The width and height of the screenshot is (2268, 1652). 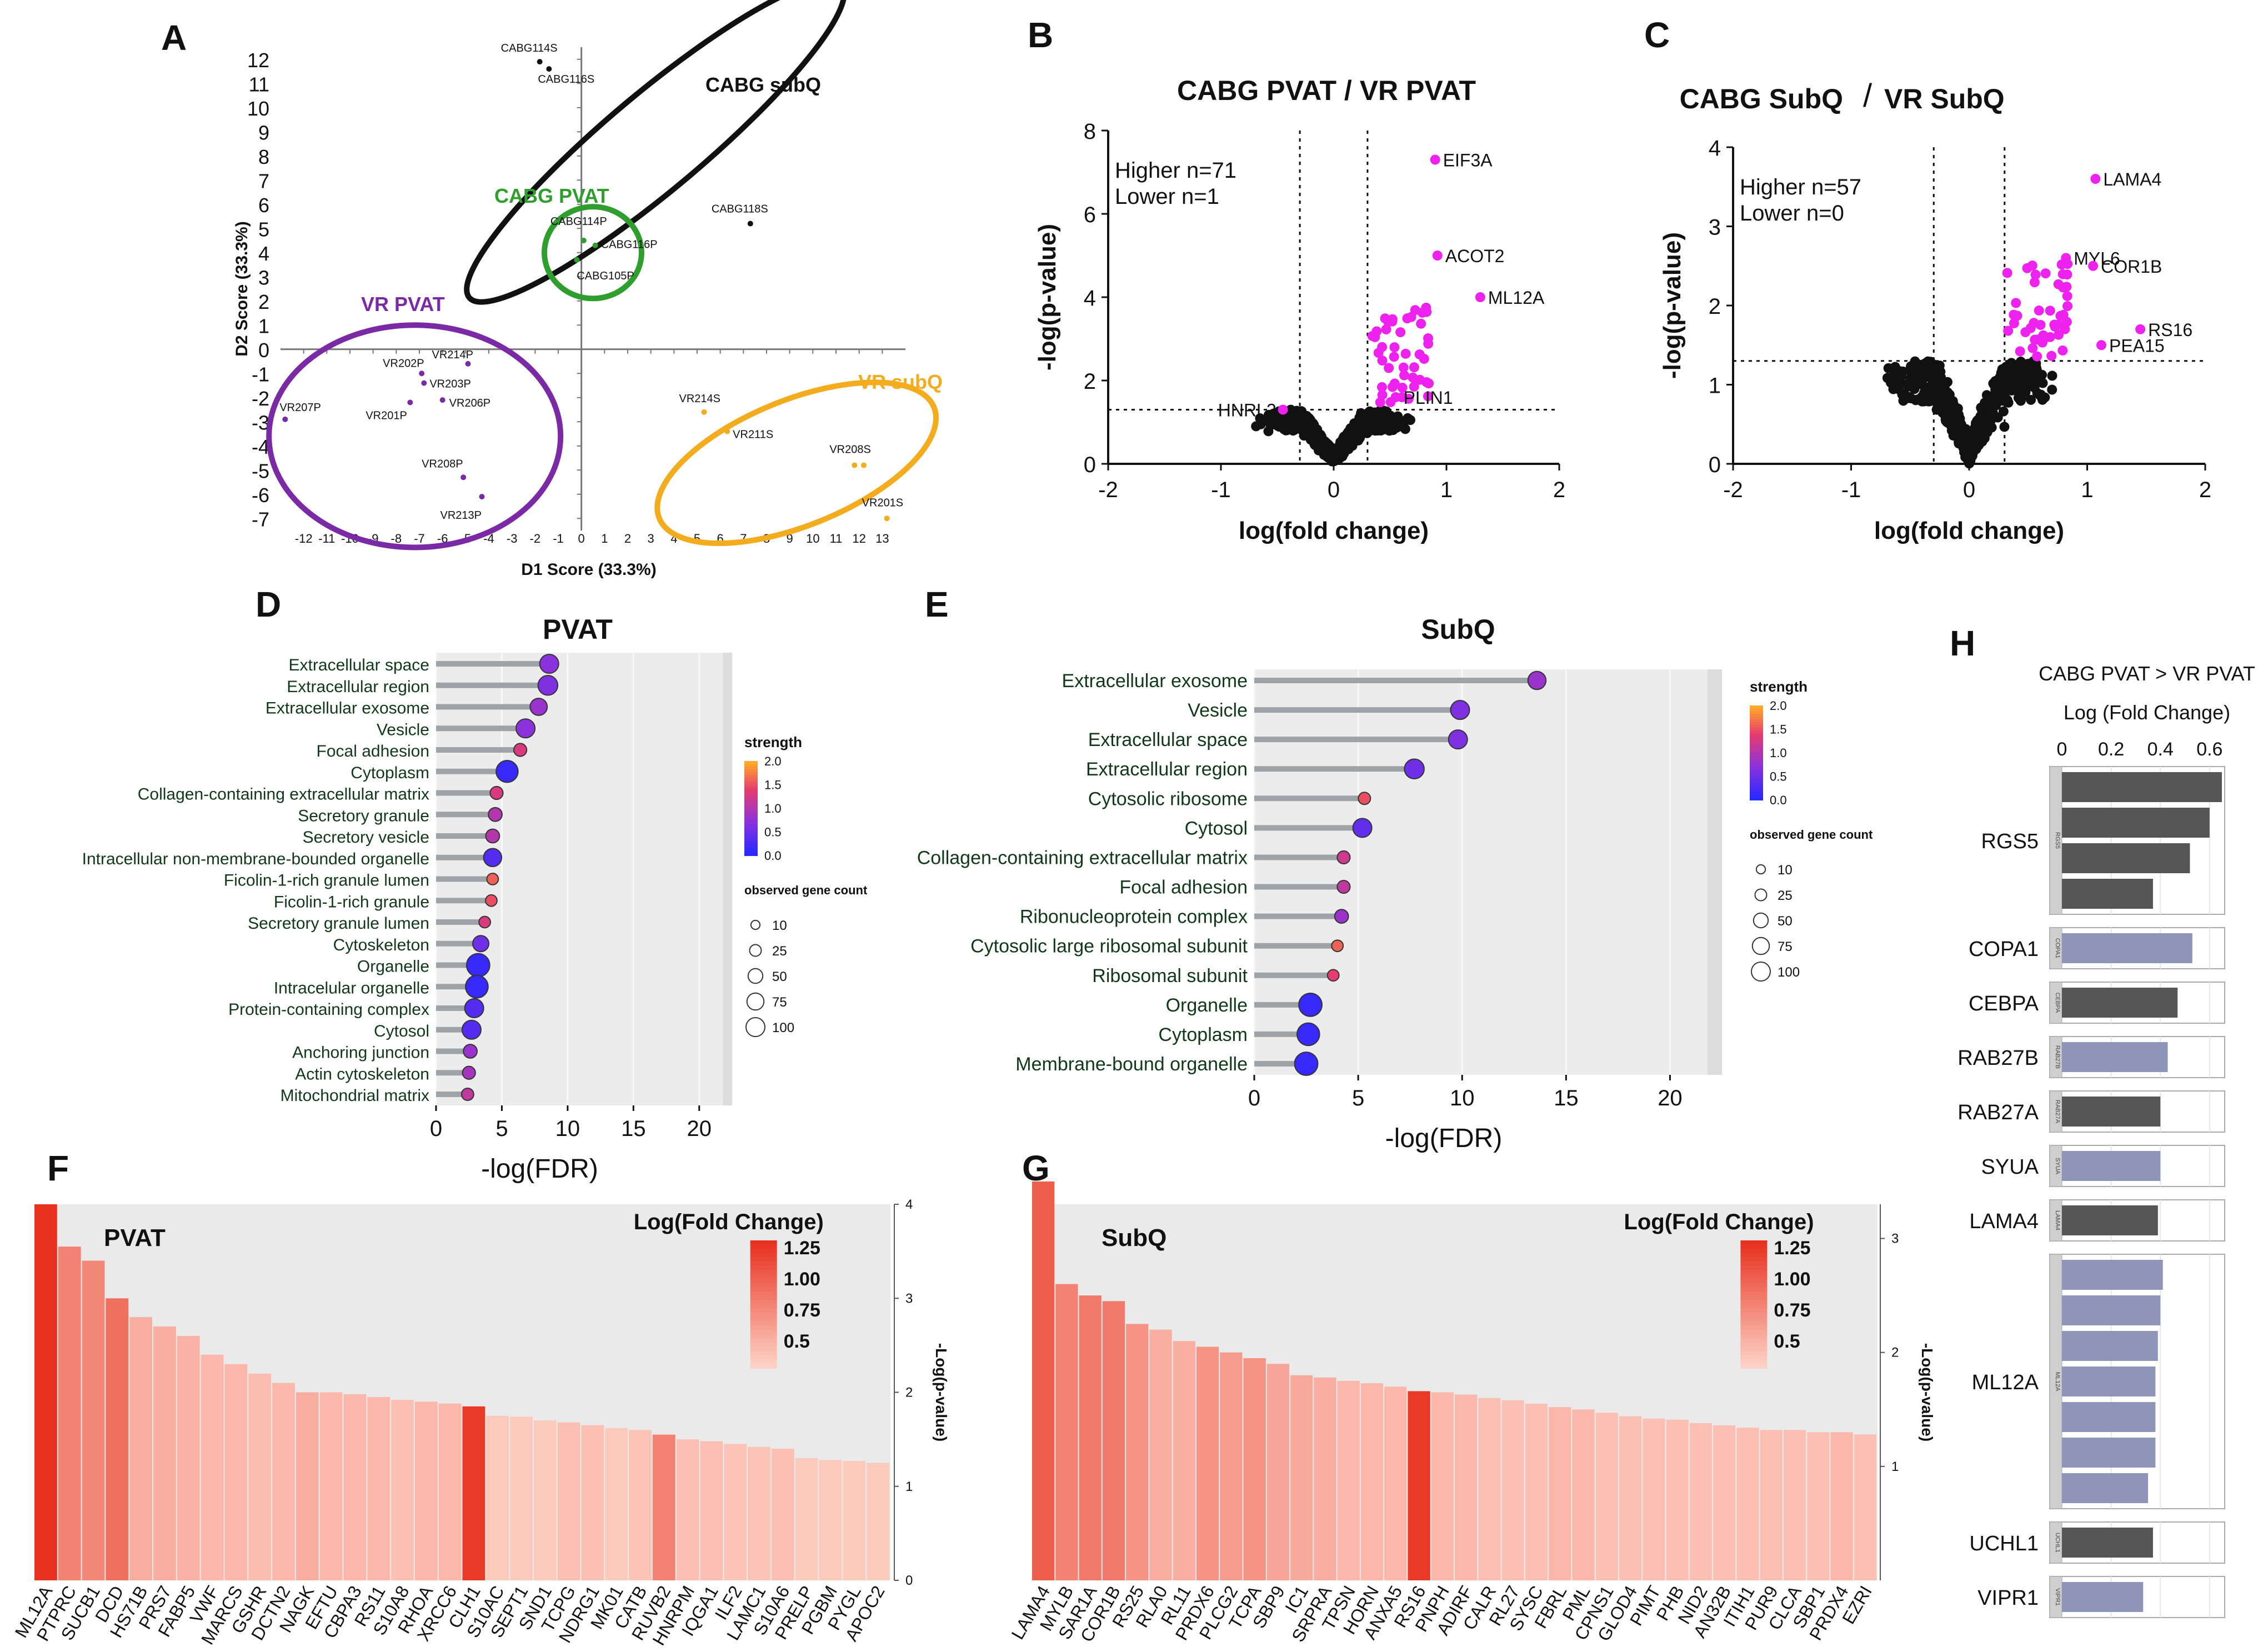 What do you see at coordinates (1778, 753) in the screenshot?
I see `colorbar-tick-label: 1.0` at bounding box center [1778, 753].